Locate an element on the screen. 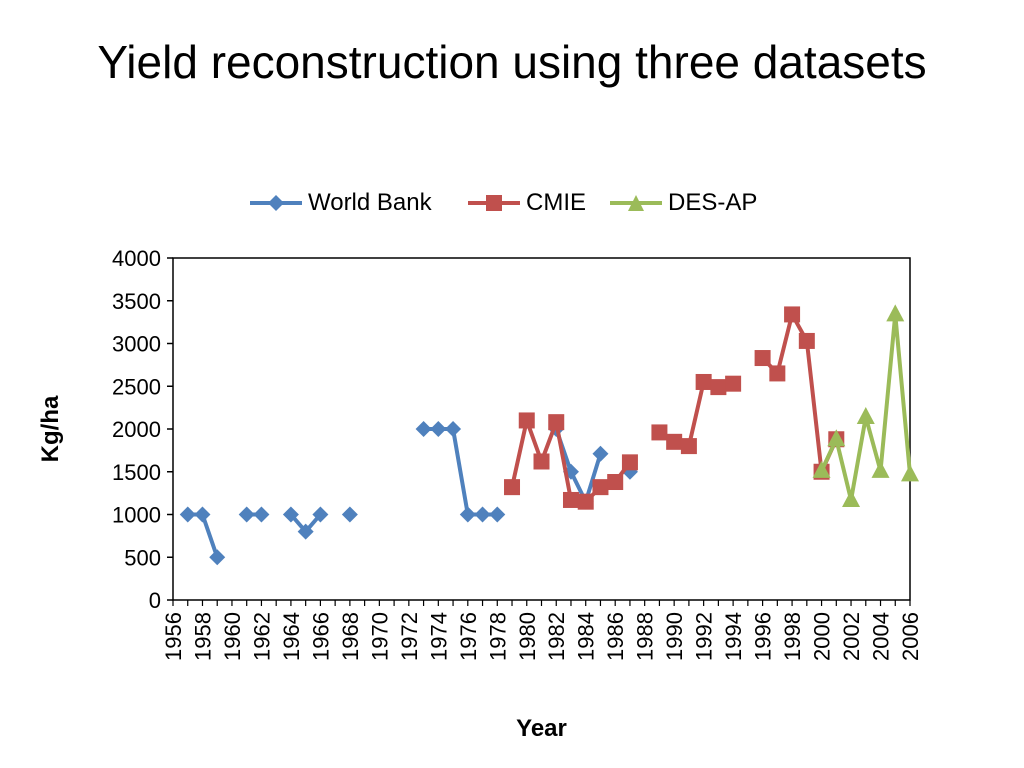  x-tick-label: 1996 is located at coordinates (763, 636).